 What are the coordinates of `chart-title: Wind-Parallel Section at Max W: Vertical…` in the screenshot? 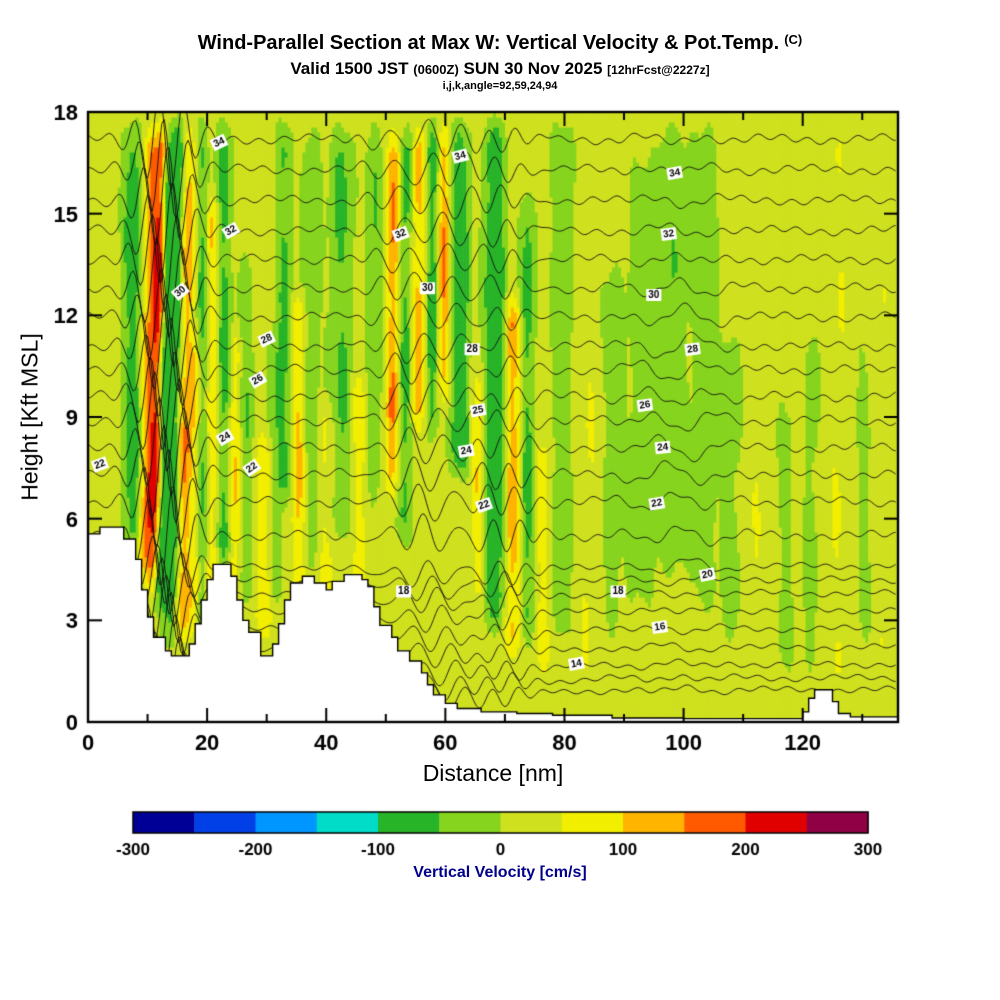 It's located at (500, 43).